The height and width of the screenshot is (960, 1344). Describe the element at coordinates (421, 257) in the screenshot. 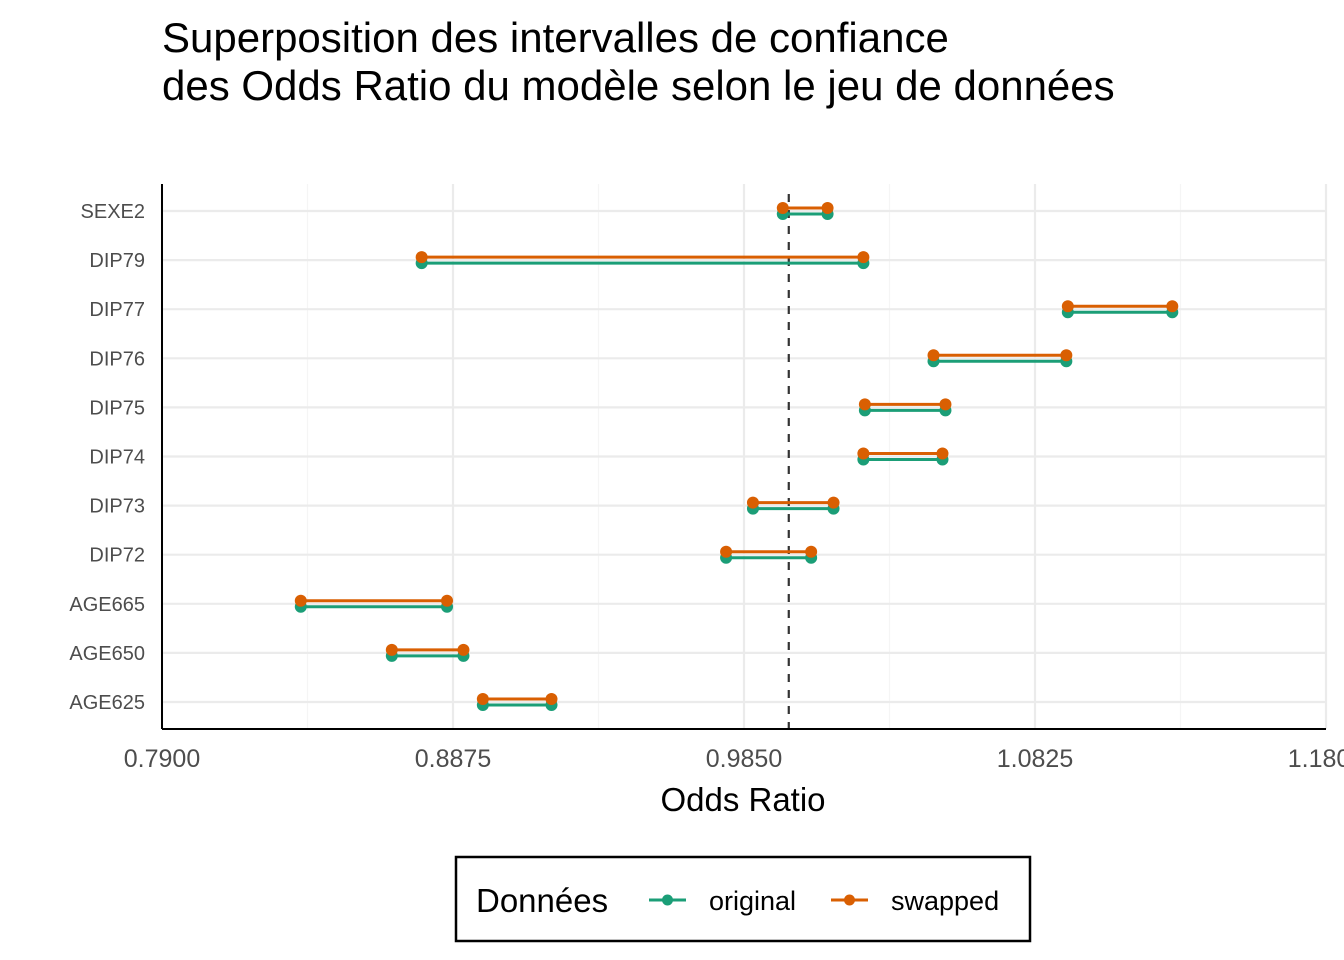

I see `point-low-swapped-DIP79` at that location.